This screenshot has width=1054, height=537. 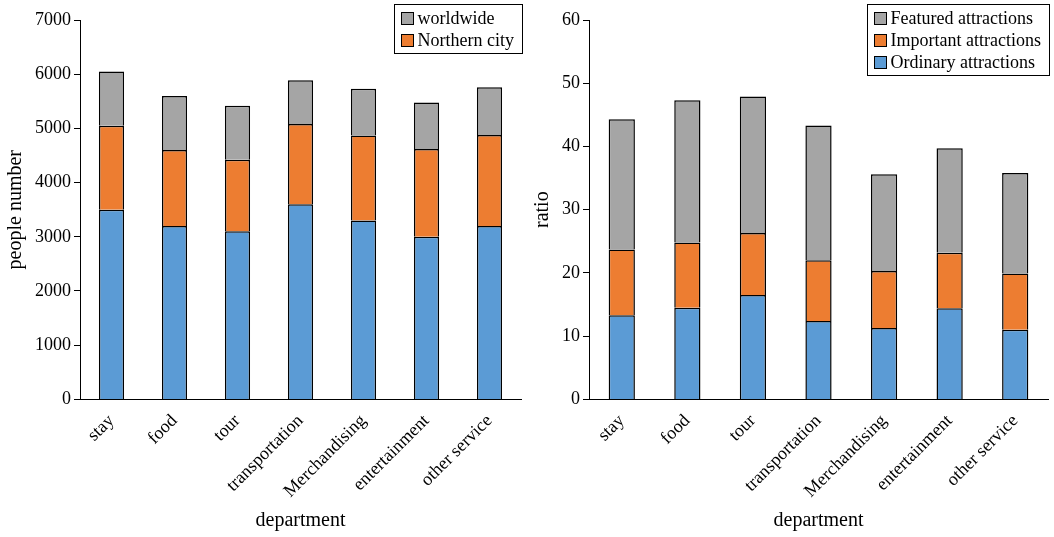 What do you see at coordinates (53, 72) in the screenshot?
I see `y-tick-label: 6000` at bounding box center [53, 72].